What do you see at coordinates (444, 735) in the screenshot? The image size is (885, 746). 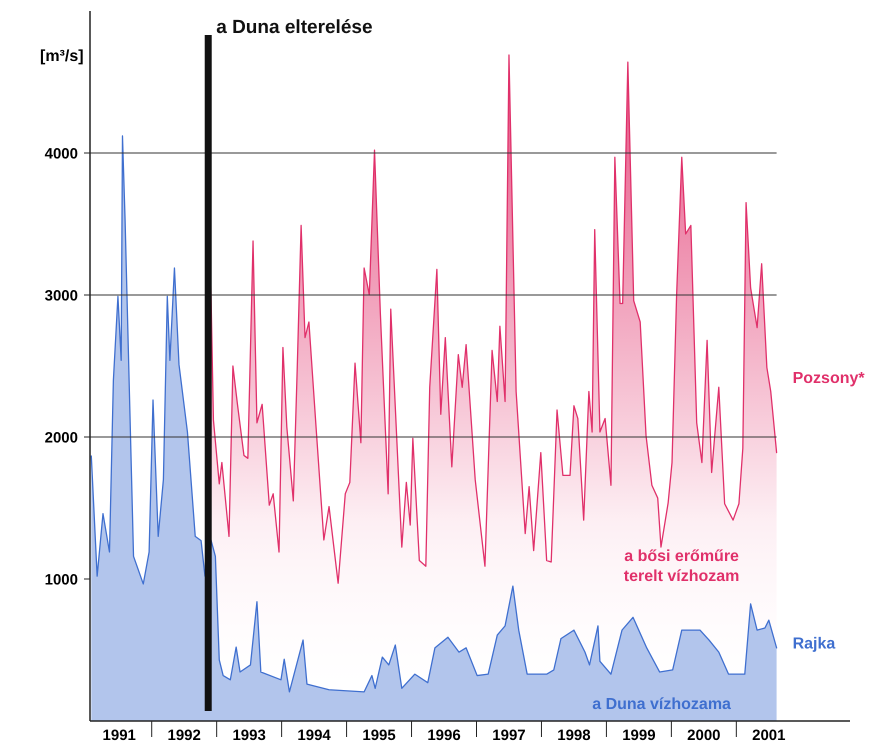 I see `x-tick-label: 1996` at bounding box center [444, 735].